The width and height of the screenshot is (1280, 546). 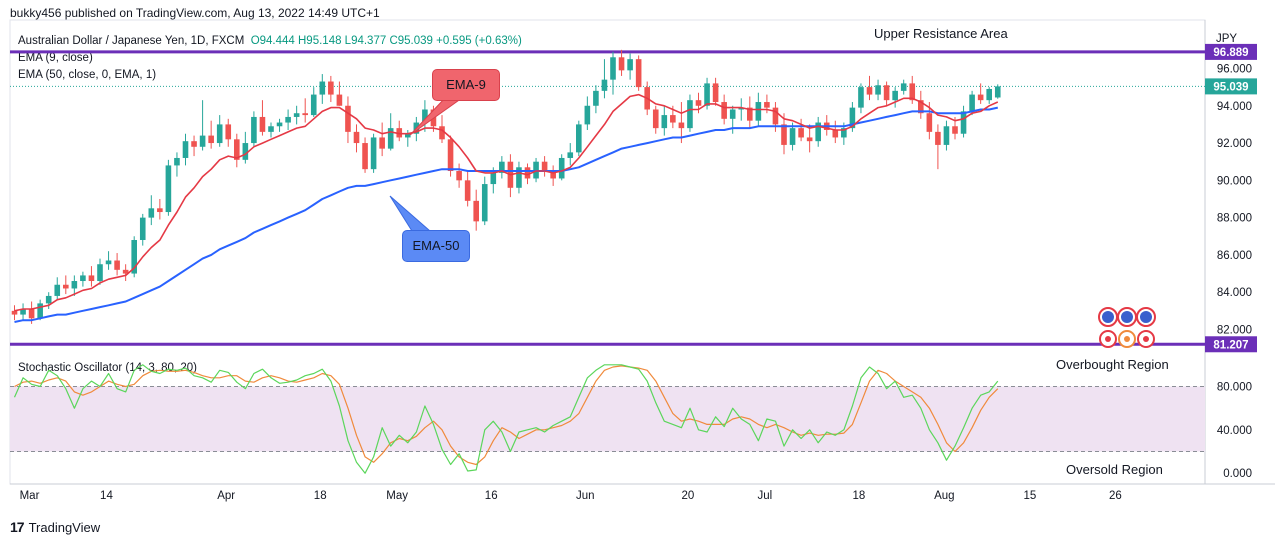 I want to click on tradingview-logo-icon: 17, so click(x=17, y=527).